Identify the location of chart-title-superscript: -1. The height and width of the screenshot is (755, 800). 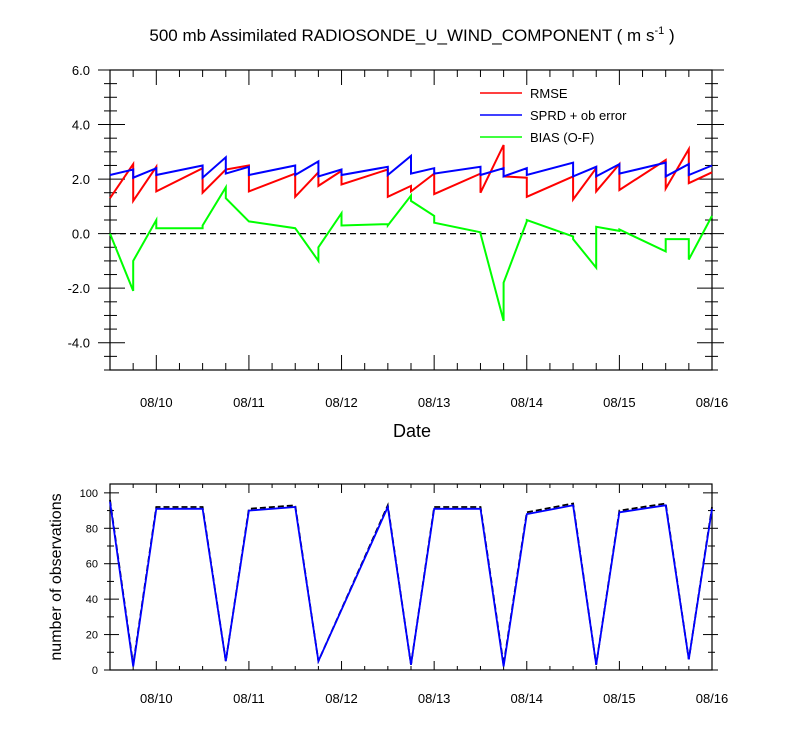
(659, 31).